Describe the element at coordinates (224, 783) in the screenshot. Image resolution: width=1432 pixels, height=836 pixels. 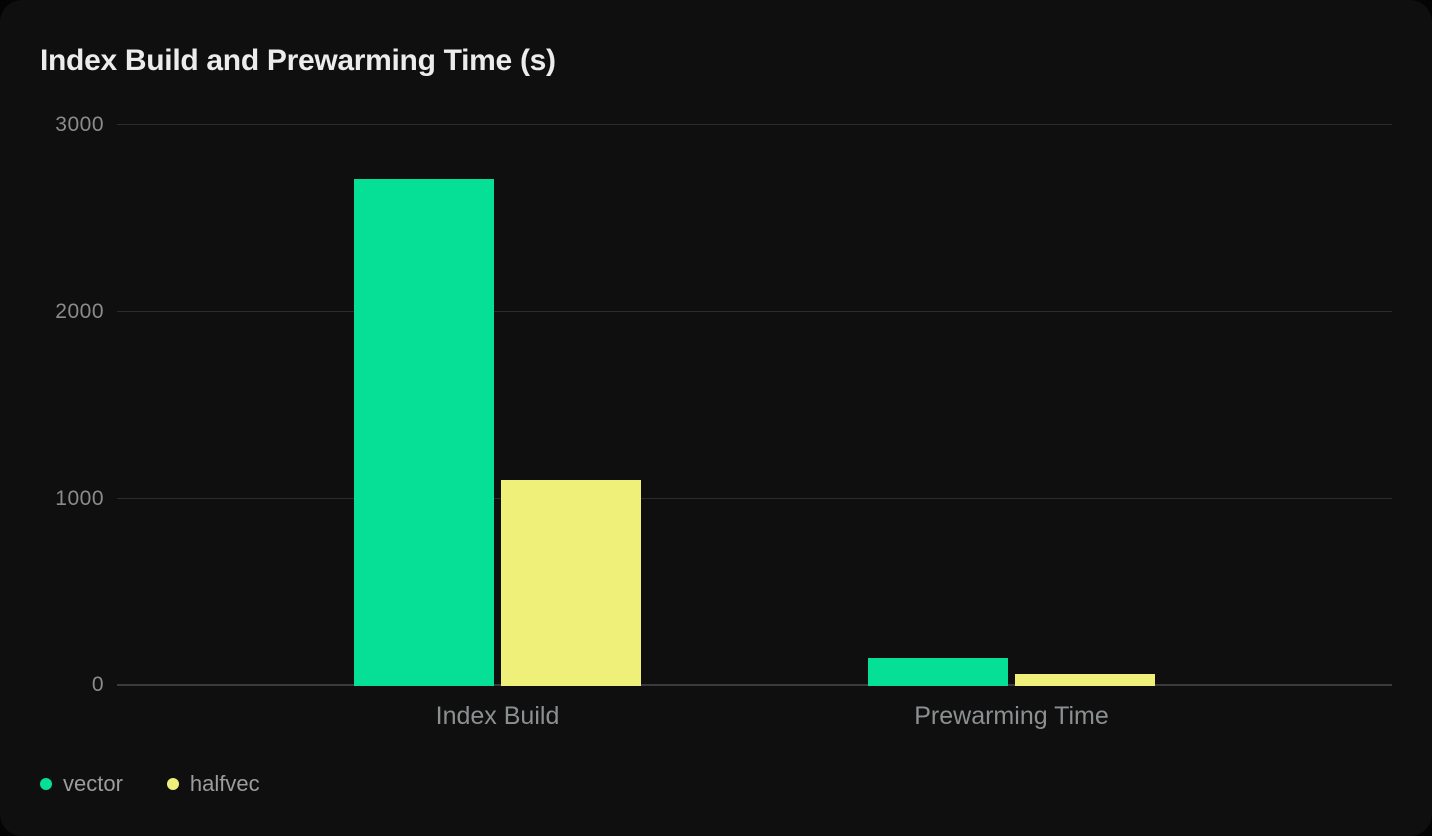
I see `legend-item-label: halfvec` at that location.